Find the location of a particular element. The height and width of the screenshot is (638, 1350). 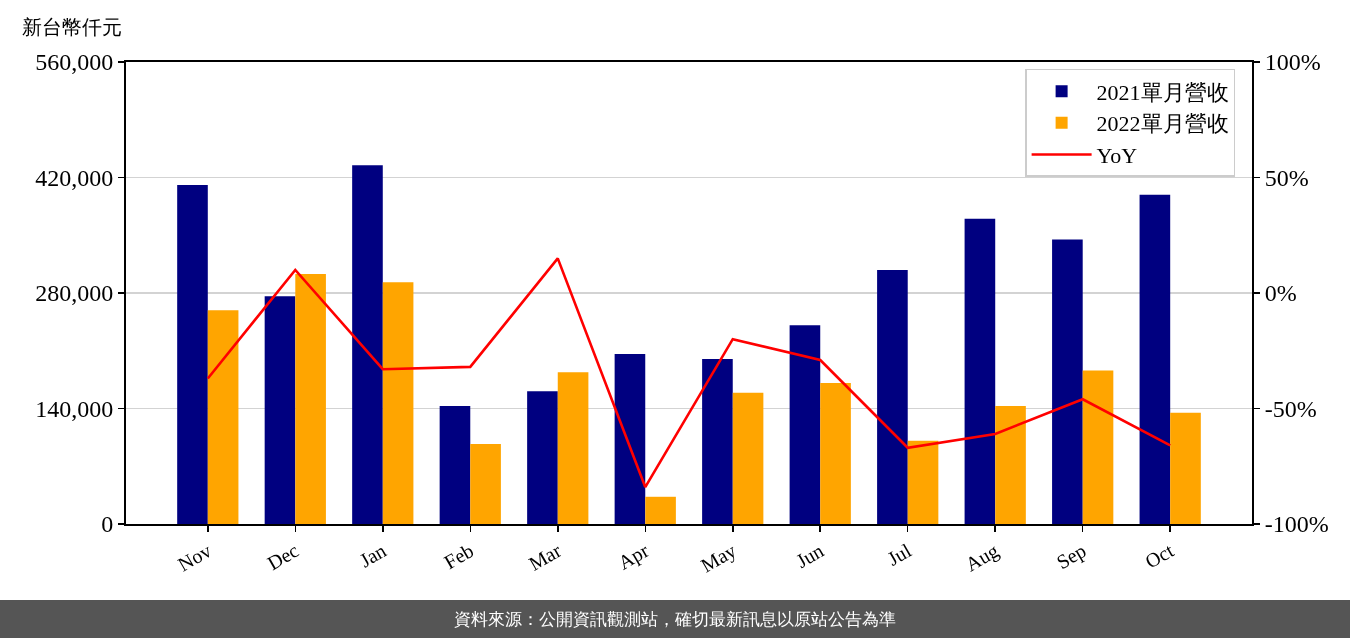

x-tick-label: Mar is located at coordinates (545, 556).